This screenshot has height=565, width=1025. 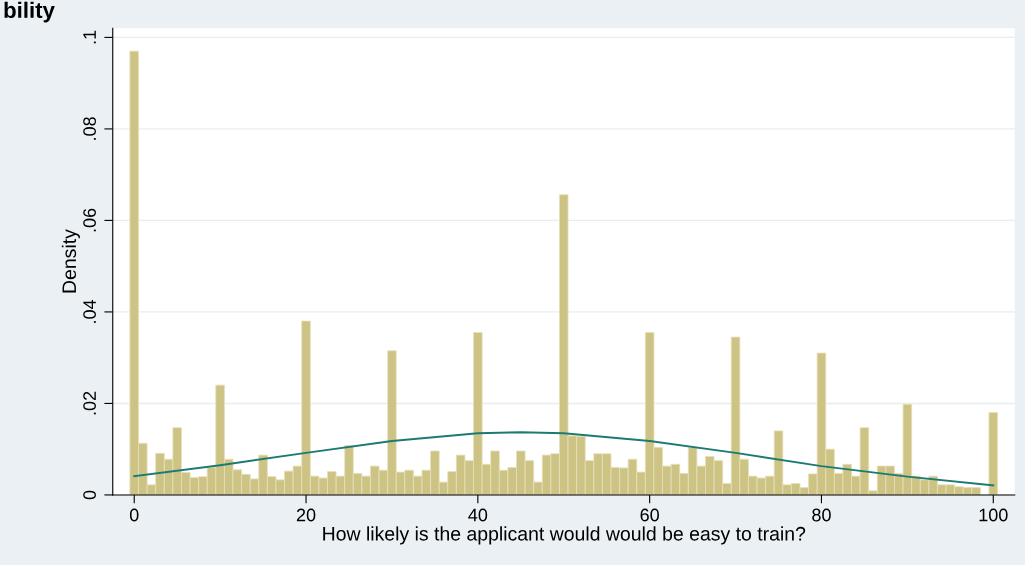 I want to click on x-tick-label: 60, so click(x=649, y=515).